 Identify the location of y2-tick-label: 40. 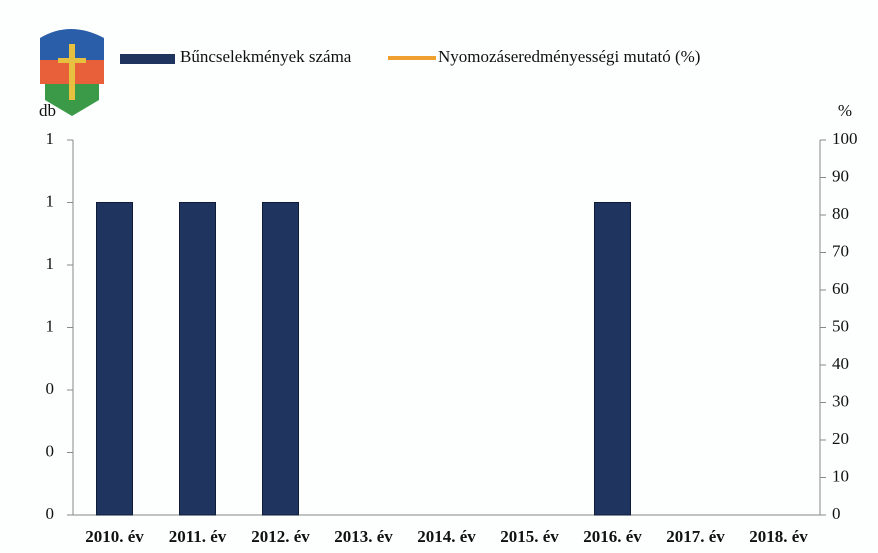
(840, 363).